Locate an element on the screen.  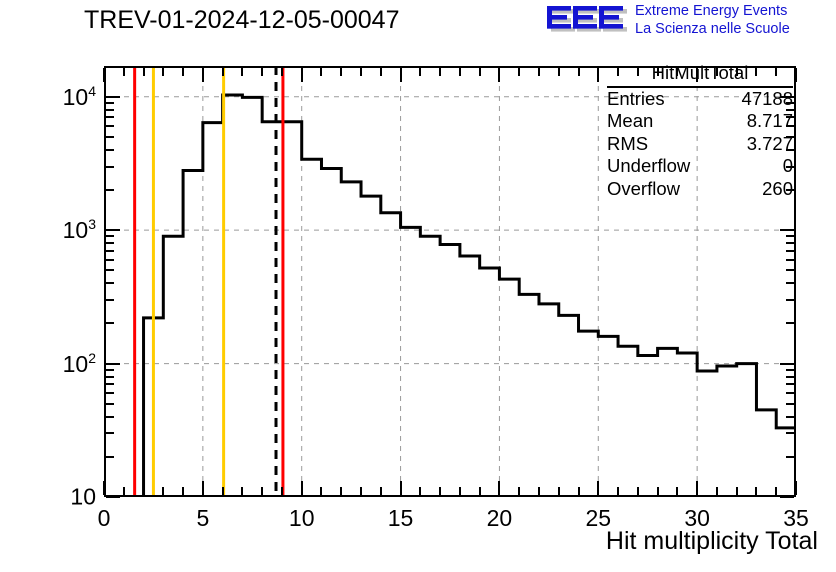
x-tick-label: 30 is located at coordinates (697, 518).